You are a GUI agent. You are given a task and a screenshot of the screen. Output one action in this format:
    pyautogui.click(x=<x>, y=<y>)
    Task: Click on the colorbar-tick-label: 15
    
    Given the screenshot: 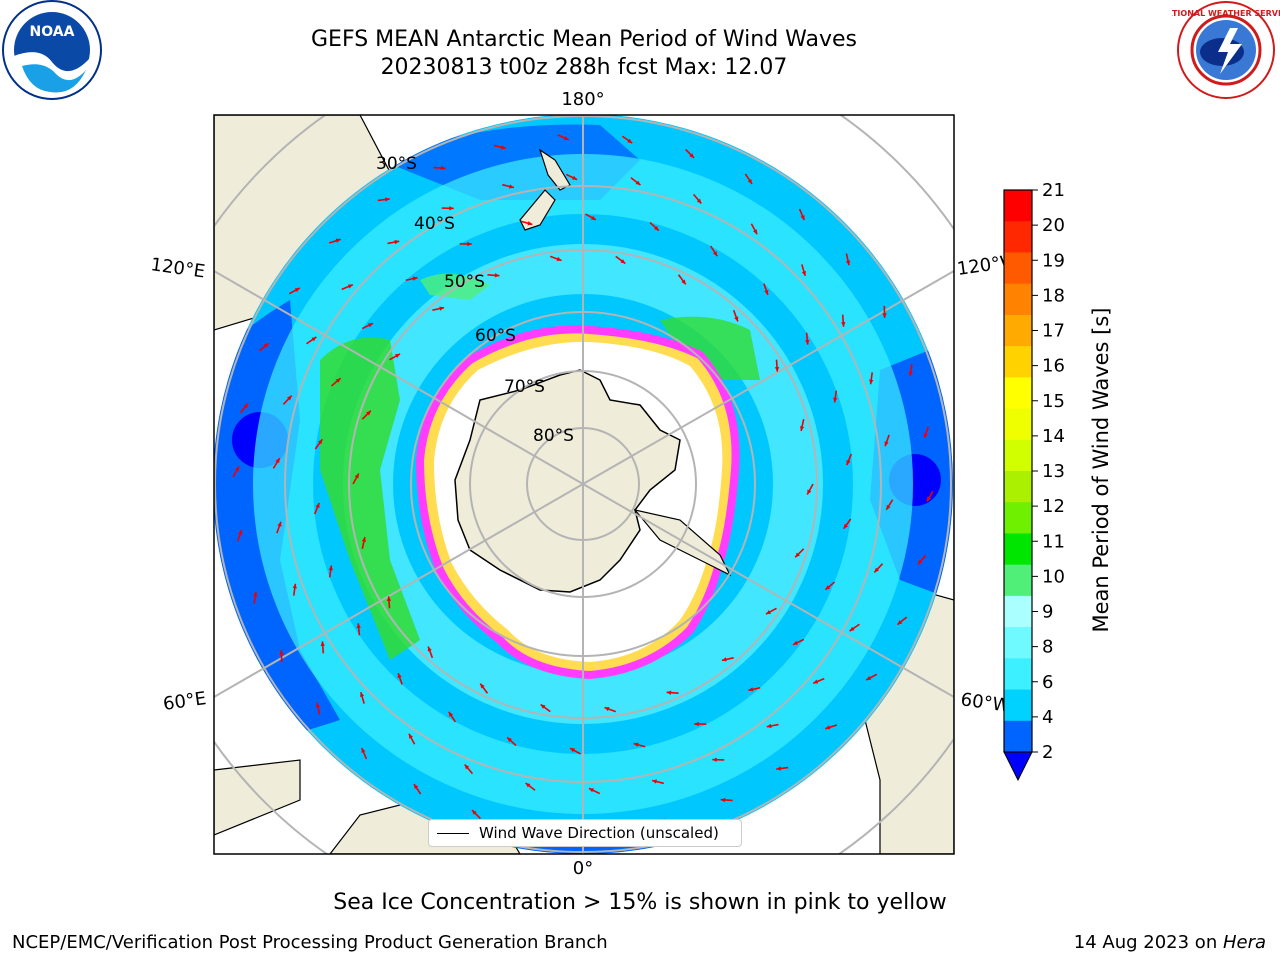 What is the action you would take?
    pyautogui.click(x=1053, y=401)
    